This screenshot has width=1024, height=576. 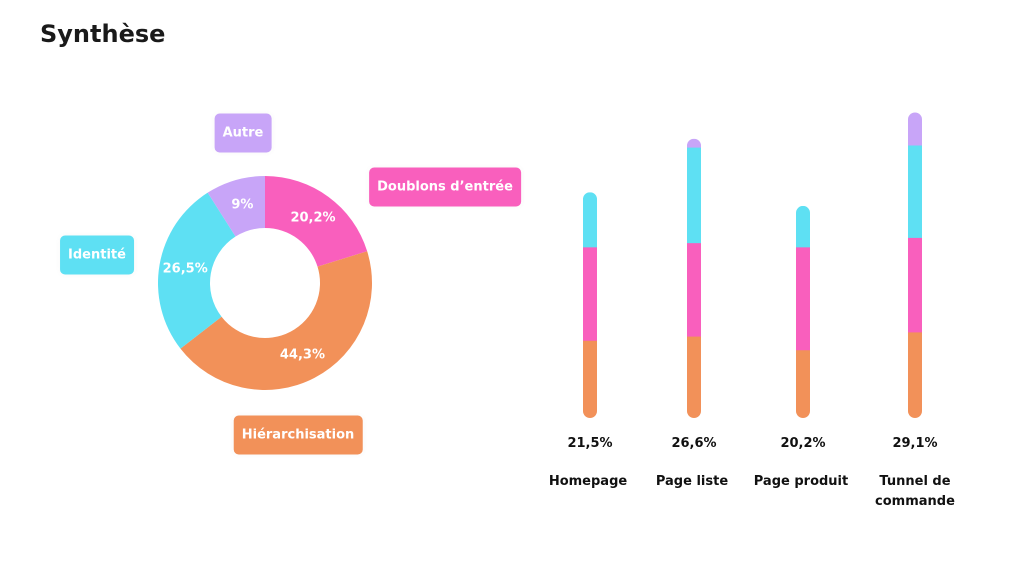 What do you see at coordinates (97, 255) in the screenshot?
I see `category-label: Identité` at bounding box center [97, 255].